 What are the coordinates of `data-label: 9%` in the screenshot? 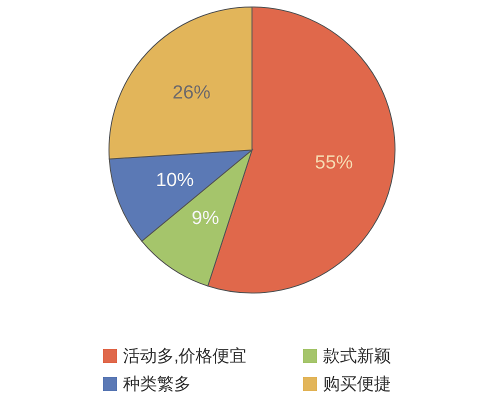 It's located at (206, 219).